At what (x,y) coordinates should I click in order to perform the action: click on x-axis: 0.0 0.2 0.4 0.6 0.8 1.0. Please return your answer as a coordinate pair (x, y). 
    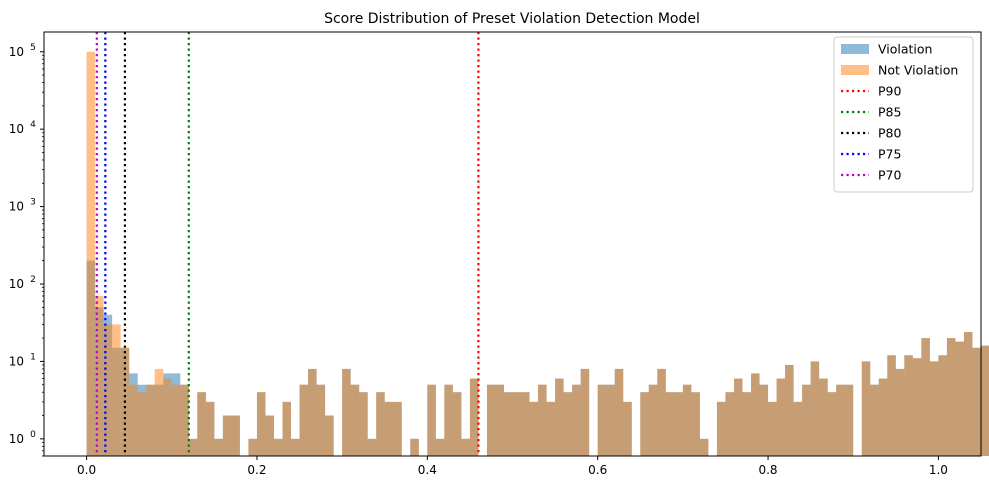
    Looking at the image, I should click on (512, 466).